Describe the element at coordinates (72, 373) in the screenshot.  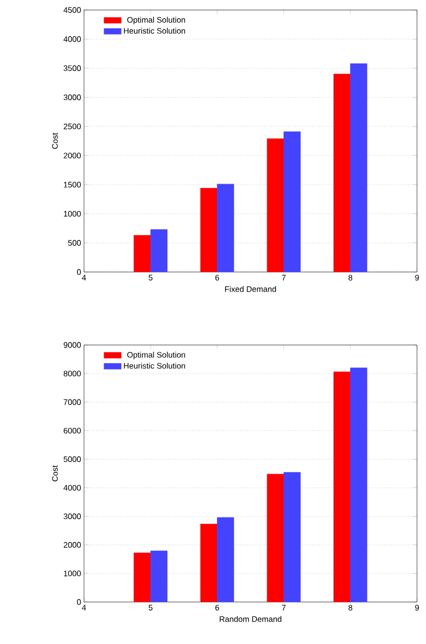
I see `y-tick-label: 8000` at that location.